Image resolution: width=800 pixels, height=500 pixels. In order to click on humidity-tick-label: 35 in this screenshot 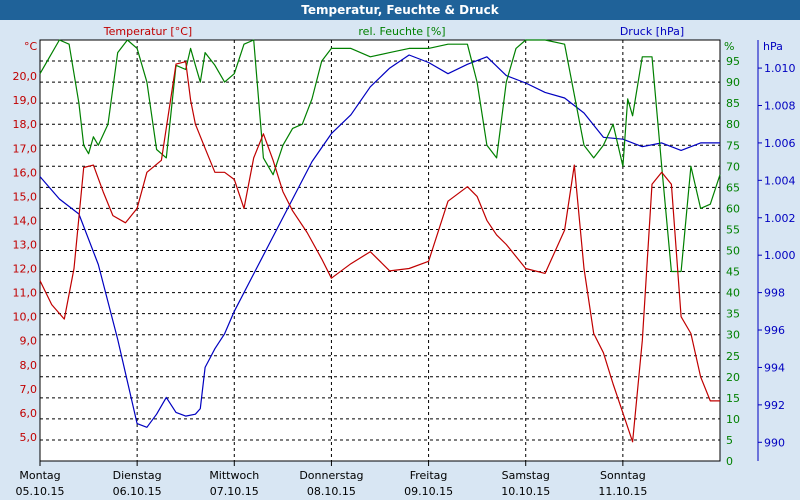, I will do `click(733, 314)`.